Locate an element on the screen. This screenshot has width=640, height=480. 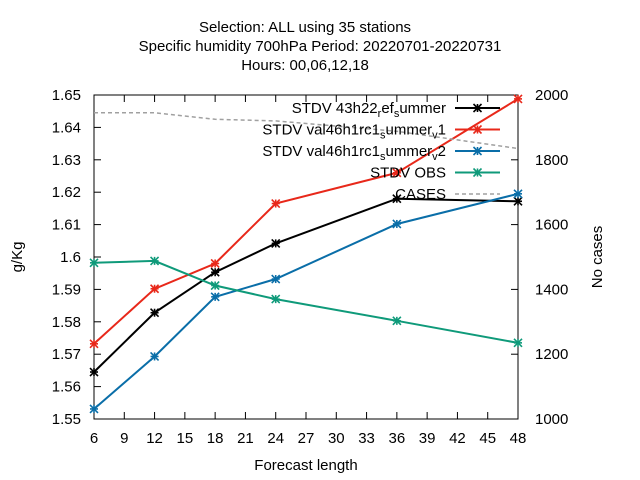
legend-label: STDV OBS is located at coordinates (408, 173).